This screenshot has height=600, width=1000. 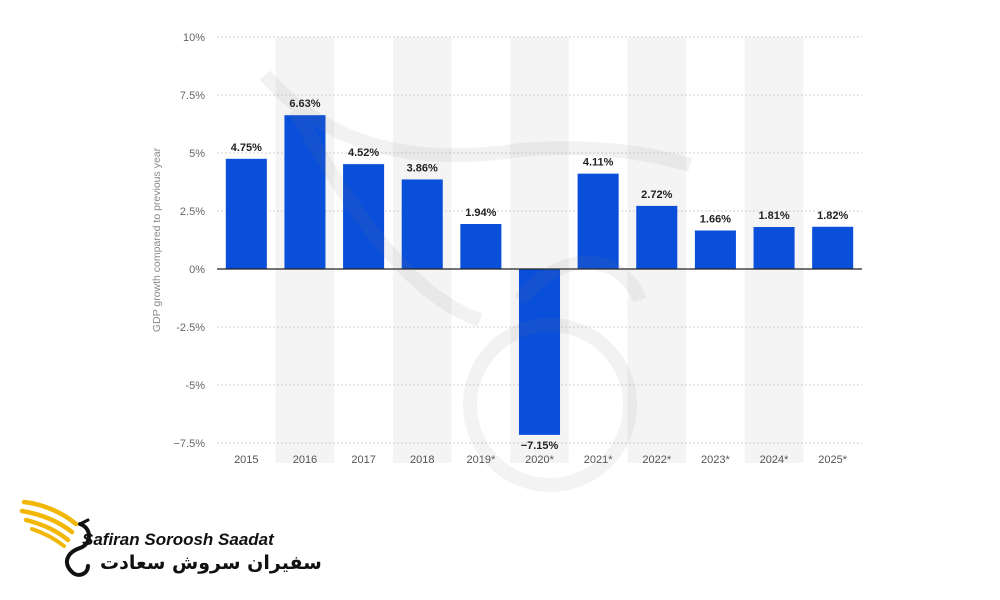 What do you see at coordinates (422, 168) in the screenshot?
I see `data-label: 3.86%` at bounding box center [422, 168].